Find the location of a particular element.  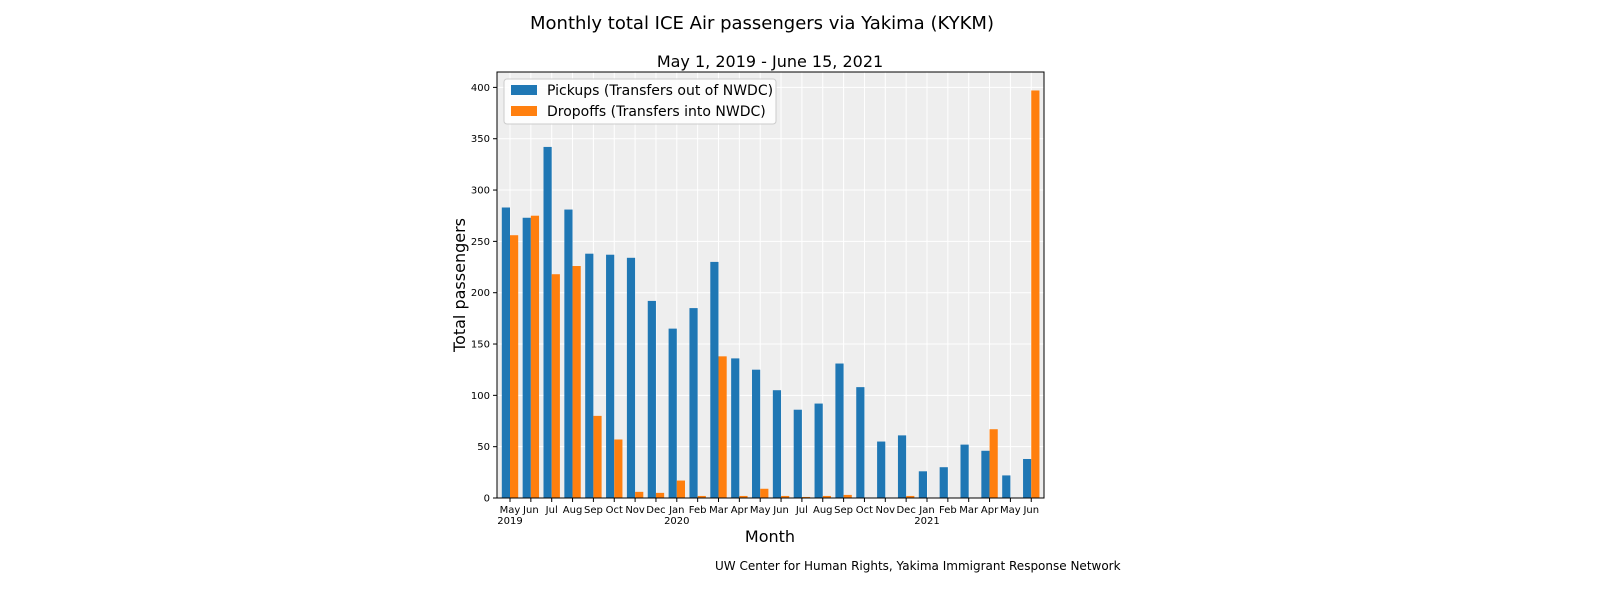

legend-box is located at coordinates (640, 101).